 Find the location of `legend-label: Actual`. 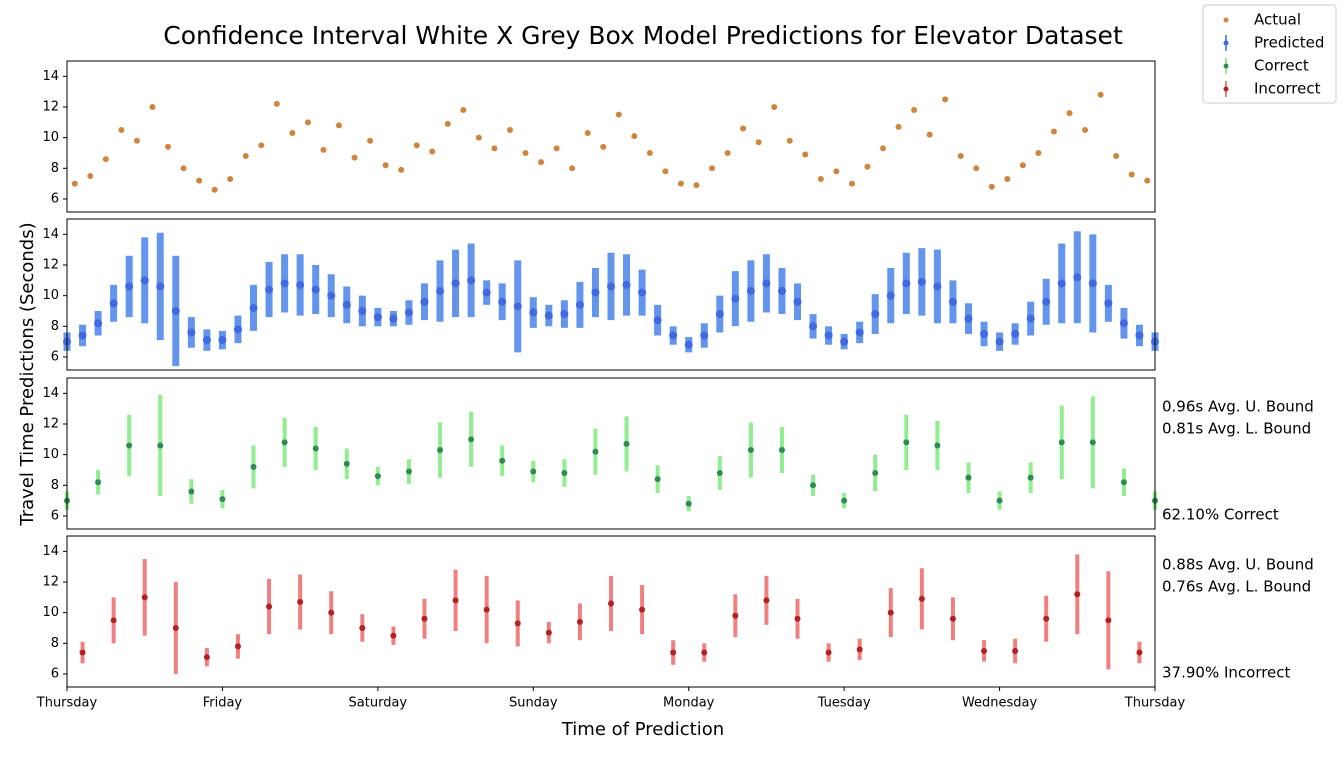

legend-label: Actual is located at coordinates (1277, 20).